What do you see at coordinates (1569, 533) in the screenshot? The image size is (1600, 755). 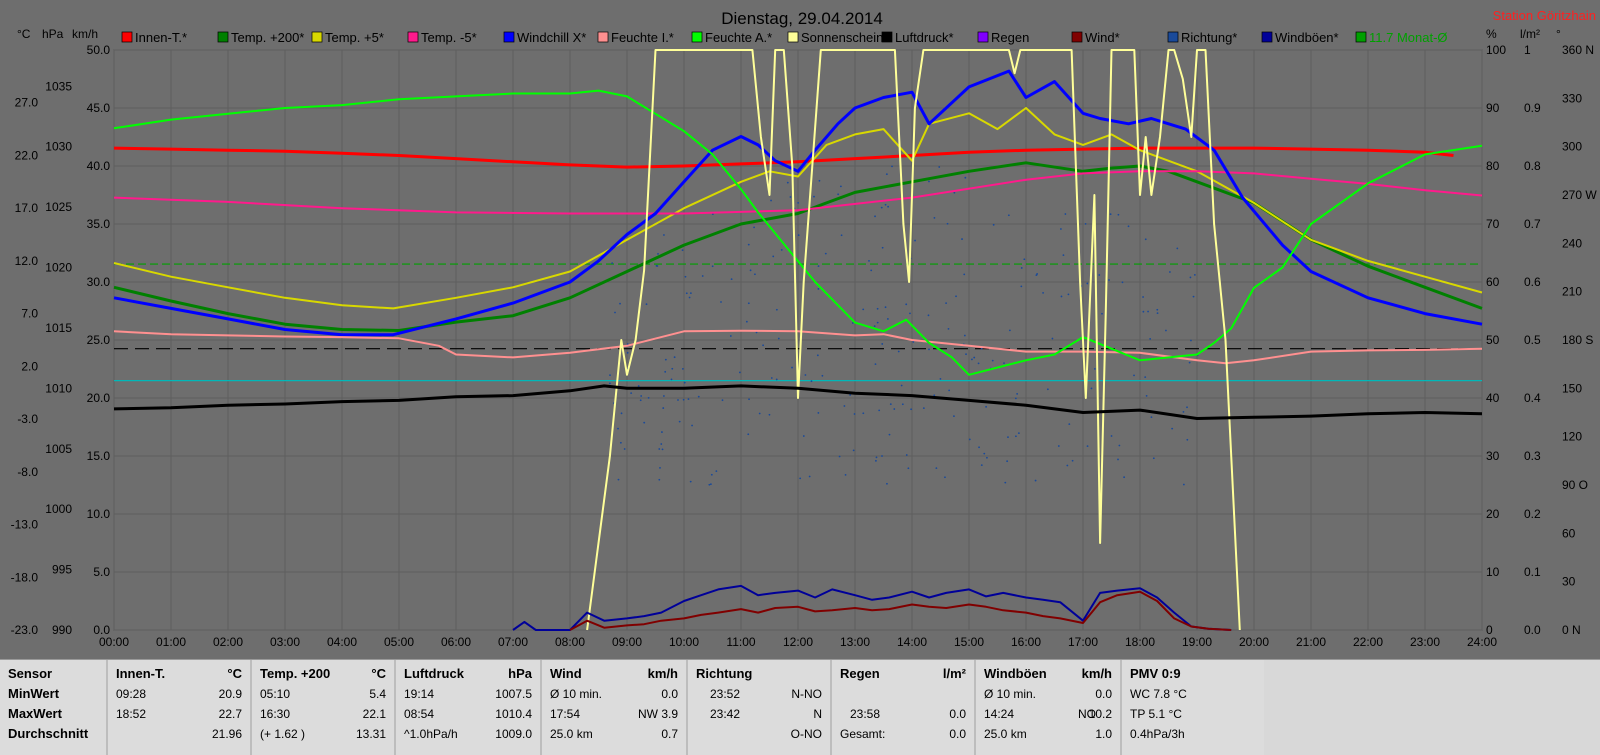 I see `y-tick-label-direction: 60` at bounding box center [1569, 533].